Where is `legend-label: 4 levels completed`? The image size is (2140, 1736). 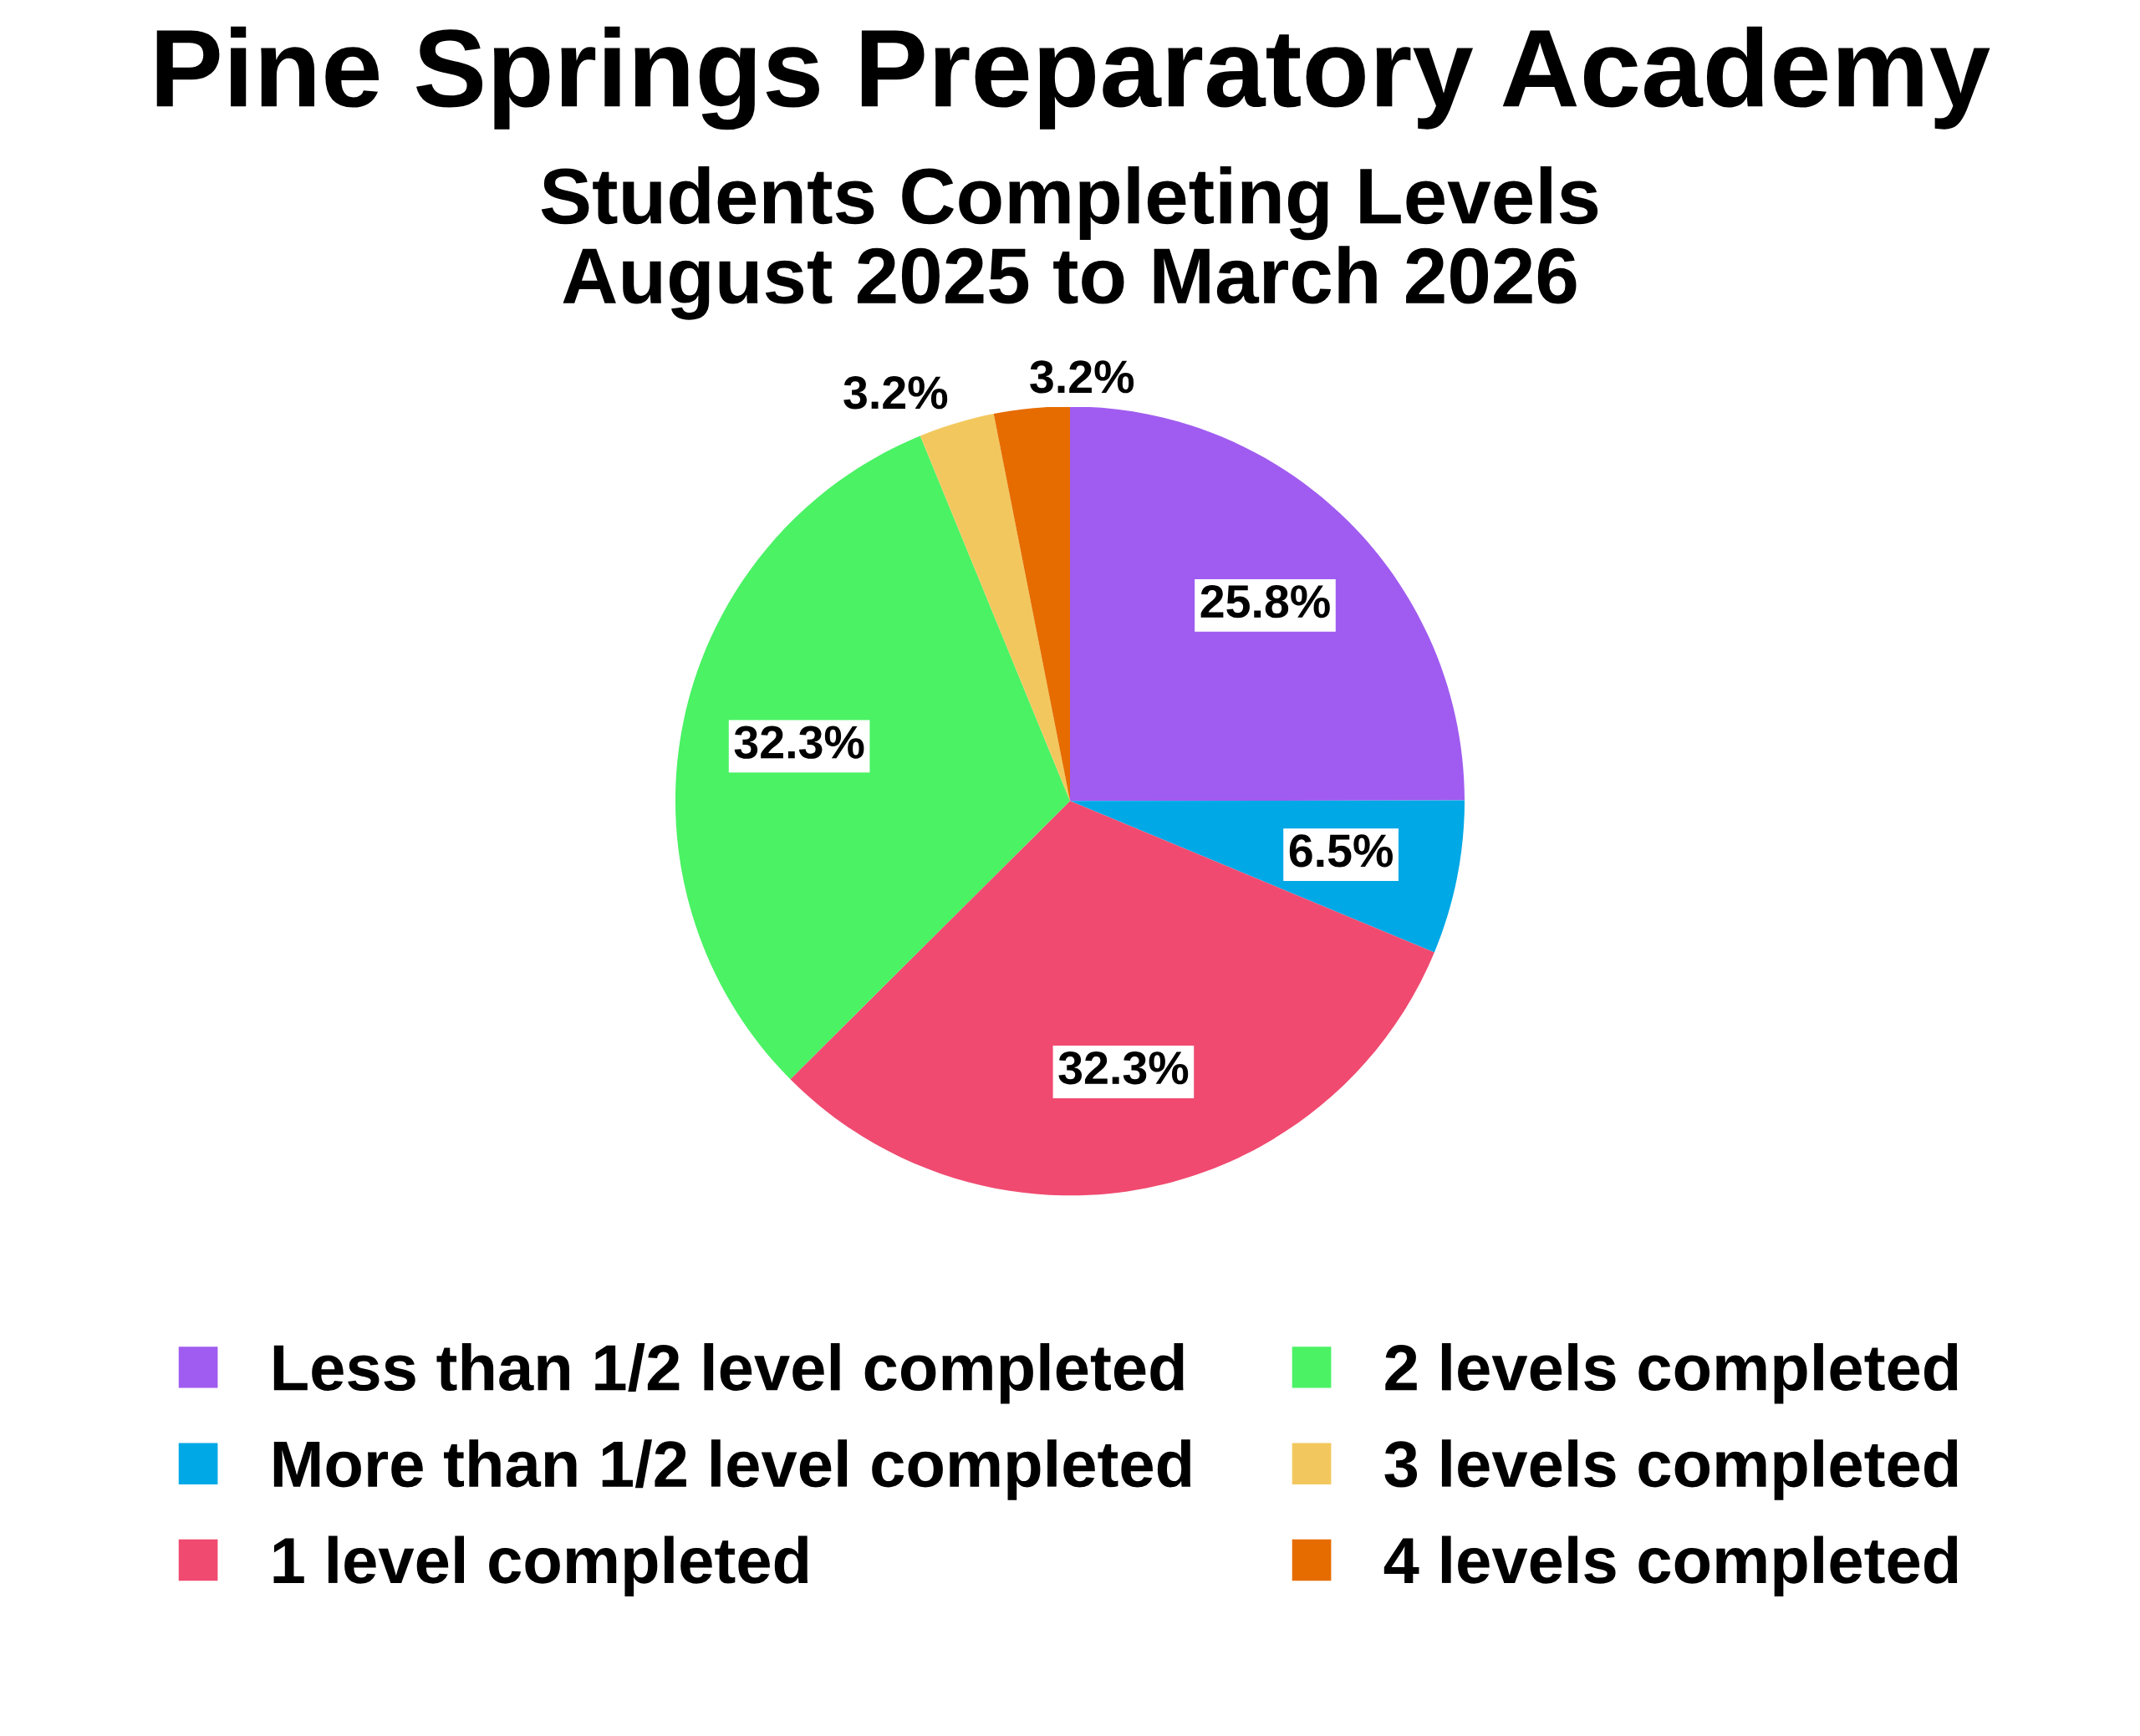 legend-label: 4 levels completed is located at coordinates (1670, 1566).